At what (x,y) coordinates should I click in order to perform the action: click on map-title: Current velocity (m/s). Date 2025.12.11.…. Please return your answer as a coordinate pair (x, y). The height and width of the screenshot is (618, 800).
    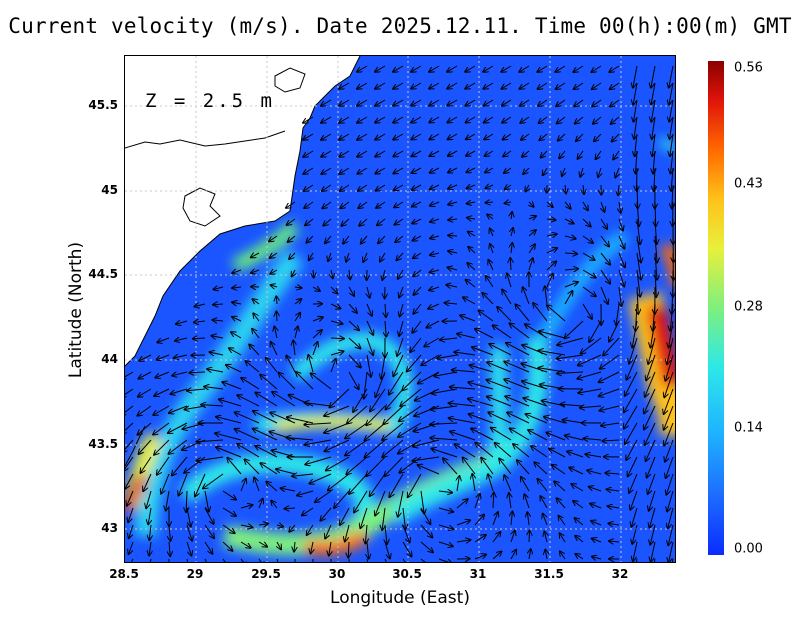
    Looking at the image, I should click on (400, 26).